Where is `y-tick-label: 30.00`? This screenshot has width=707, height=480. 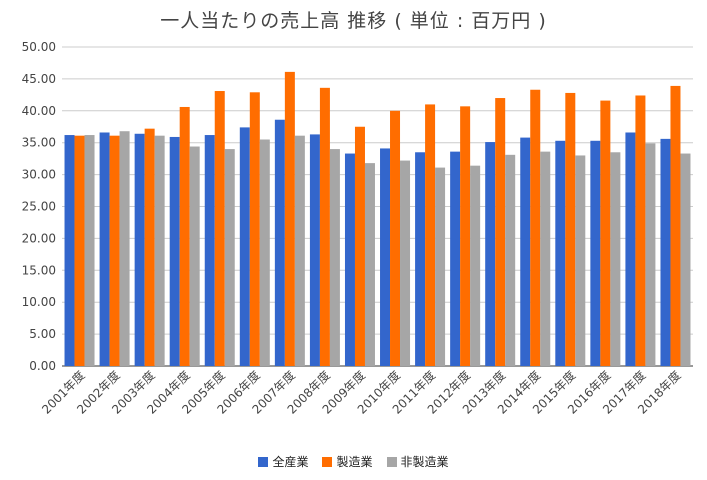 y-tick-label: 30.00 is located at coordinates (39, 175).